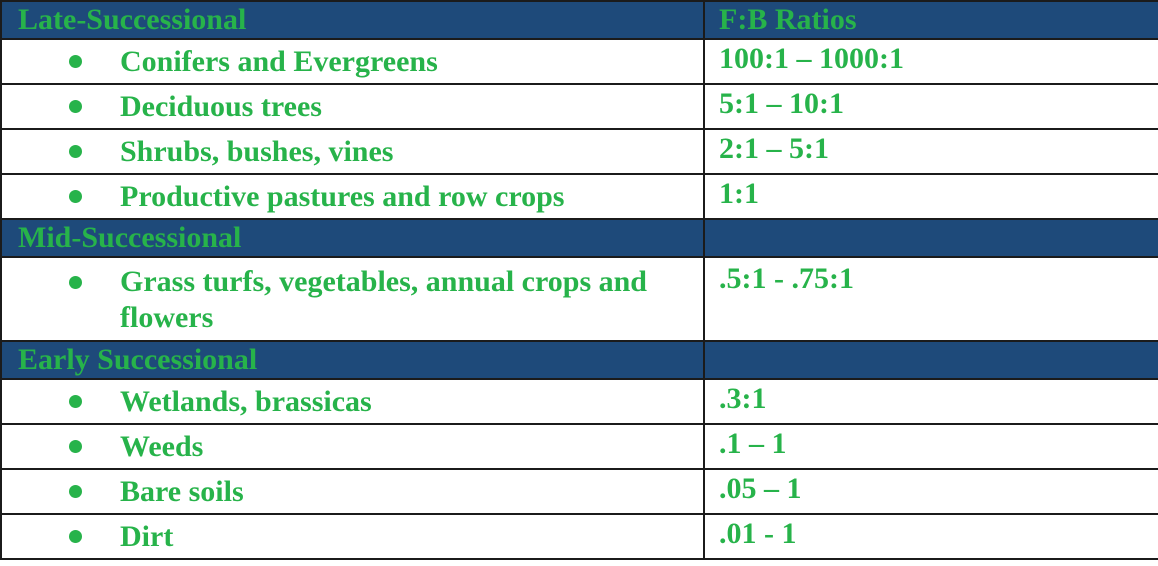 The width and height of the screenshot is (1158, 566). I want to click on row-ratio: 2:1 – 5:1, so click(931, 152).